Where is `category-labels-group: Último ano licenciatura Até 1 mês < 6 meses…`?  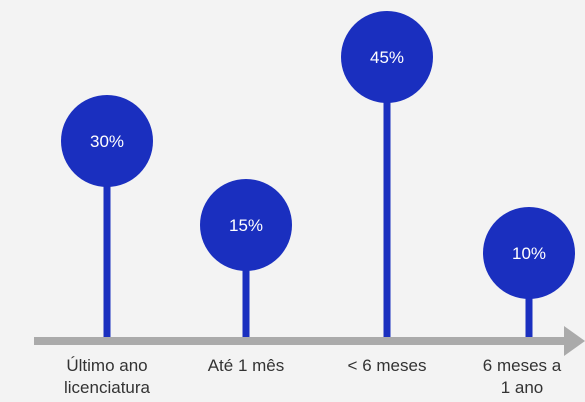
category-labels-group: Último ano licenciatura Até 1 mês < 6 meses… is located at coordinates (313, 376).